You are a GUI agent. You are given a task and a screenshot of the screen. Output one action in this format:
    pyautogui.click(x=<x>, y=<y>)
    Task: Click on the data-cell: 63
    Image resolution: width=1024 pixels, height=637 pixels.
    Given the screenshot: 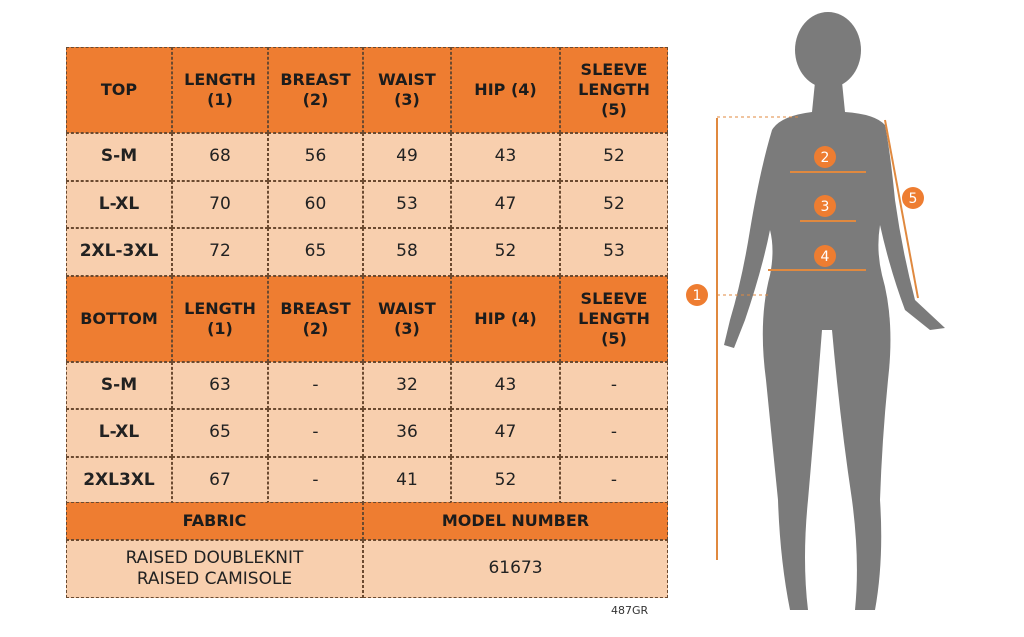 What is the action you would take?
    pyautogui.click(x=220, y=385)
    